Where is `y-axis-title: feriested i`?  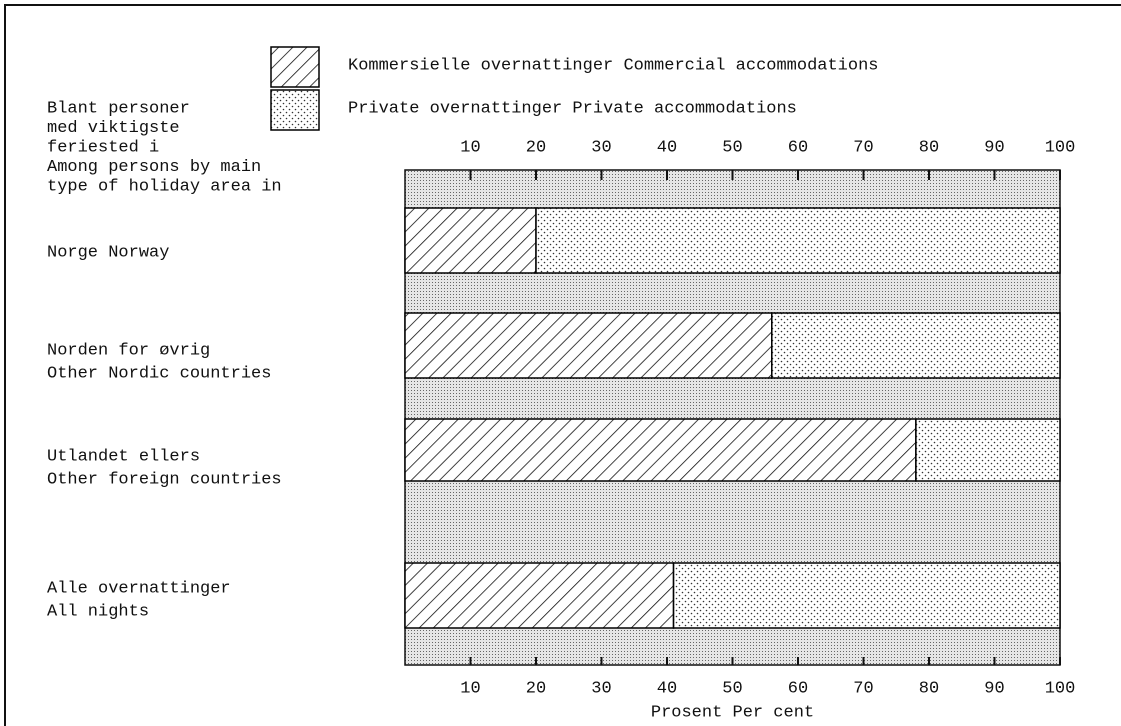 y-axis-title: feriested i is located at coordinates (103, 147).